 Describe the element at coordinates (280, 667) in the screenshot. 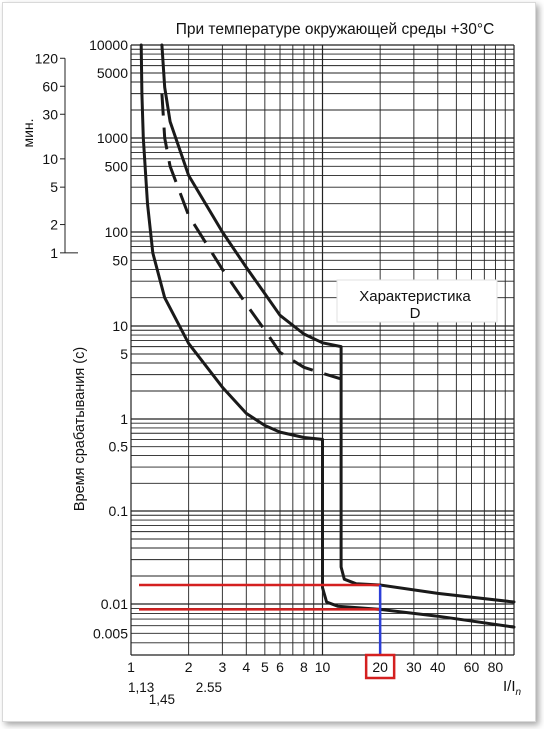

I see `x-tick-label: 6` at that location.